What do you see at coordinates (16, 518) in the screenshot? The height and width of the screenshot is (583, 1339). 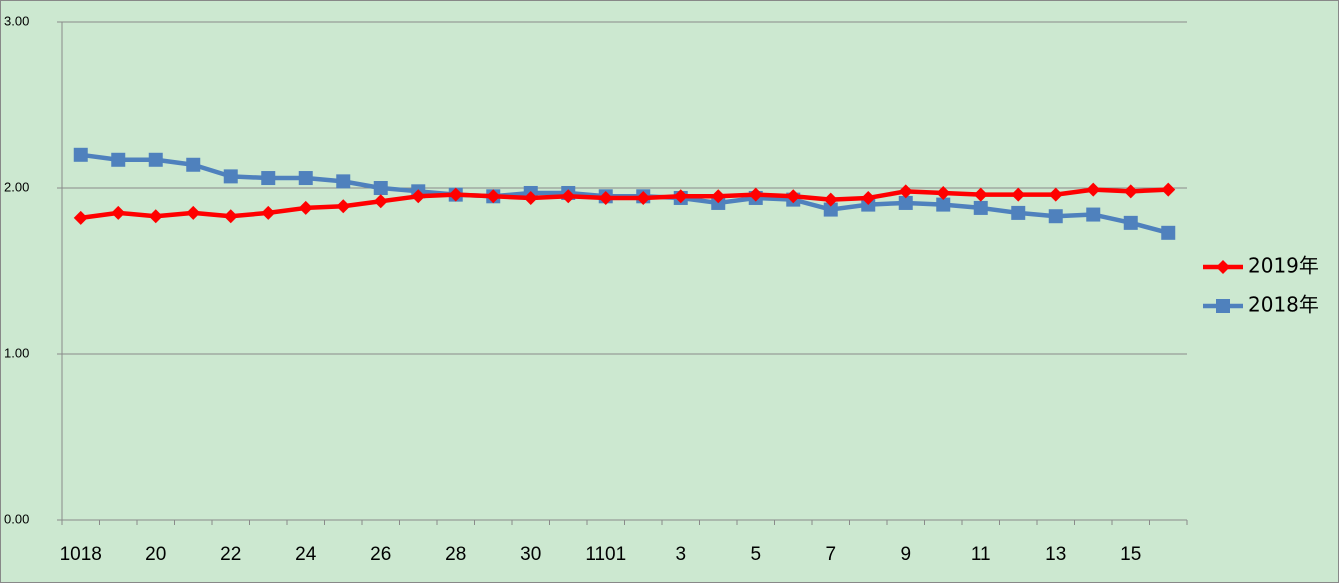 I see `y-tick-label: 0.00` at bounding box center [16, 518].